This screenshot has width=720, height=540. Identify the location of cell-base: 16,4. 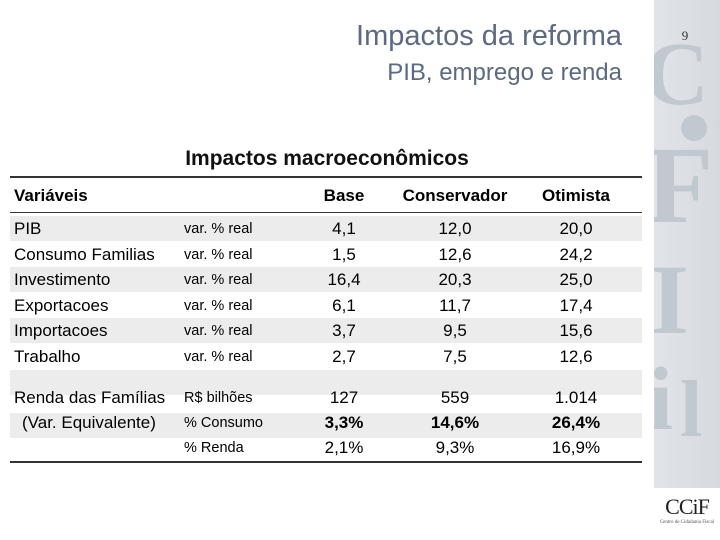
(344, 279).